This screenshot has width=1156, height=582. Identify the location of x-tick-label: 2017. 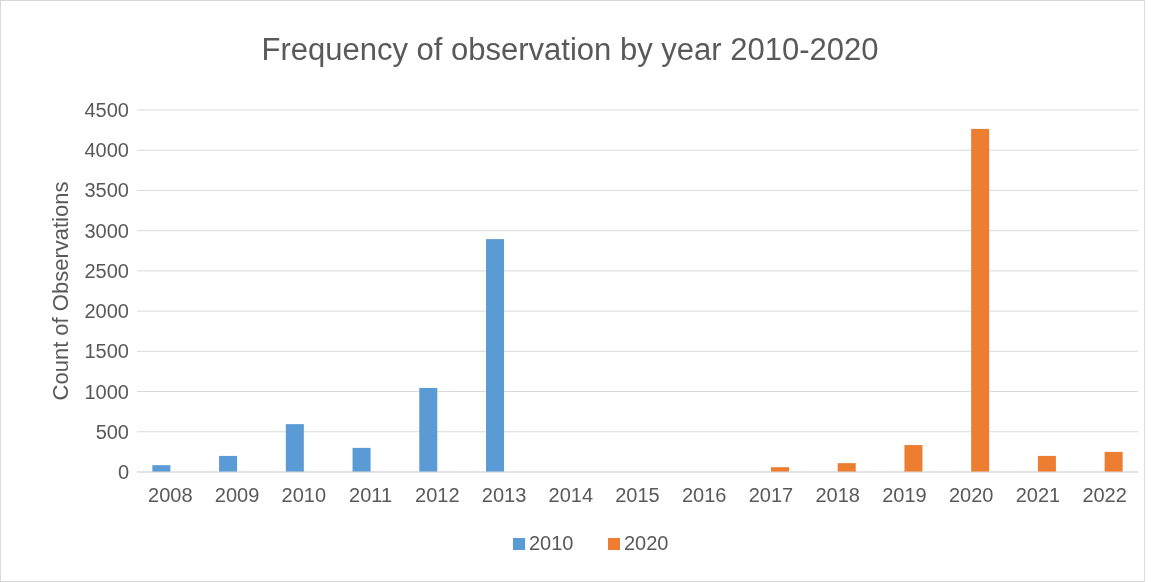
(771, 495).